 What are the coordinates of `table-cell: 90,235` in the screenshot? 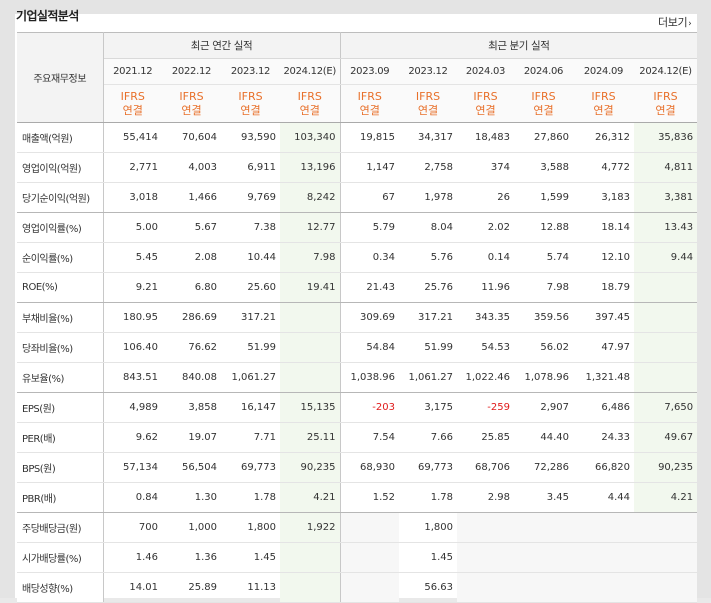 It's located at (310, 467).